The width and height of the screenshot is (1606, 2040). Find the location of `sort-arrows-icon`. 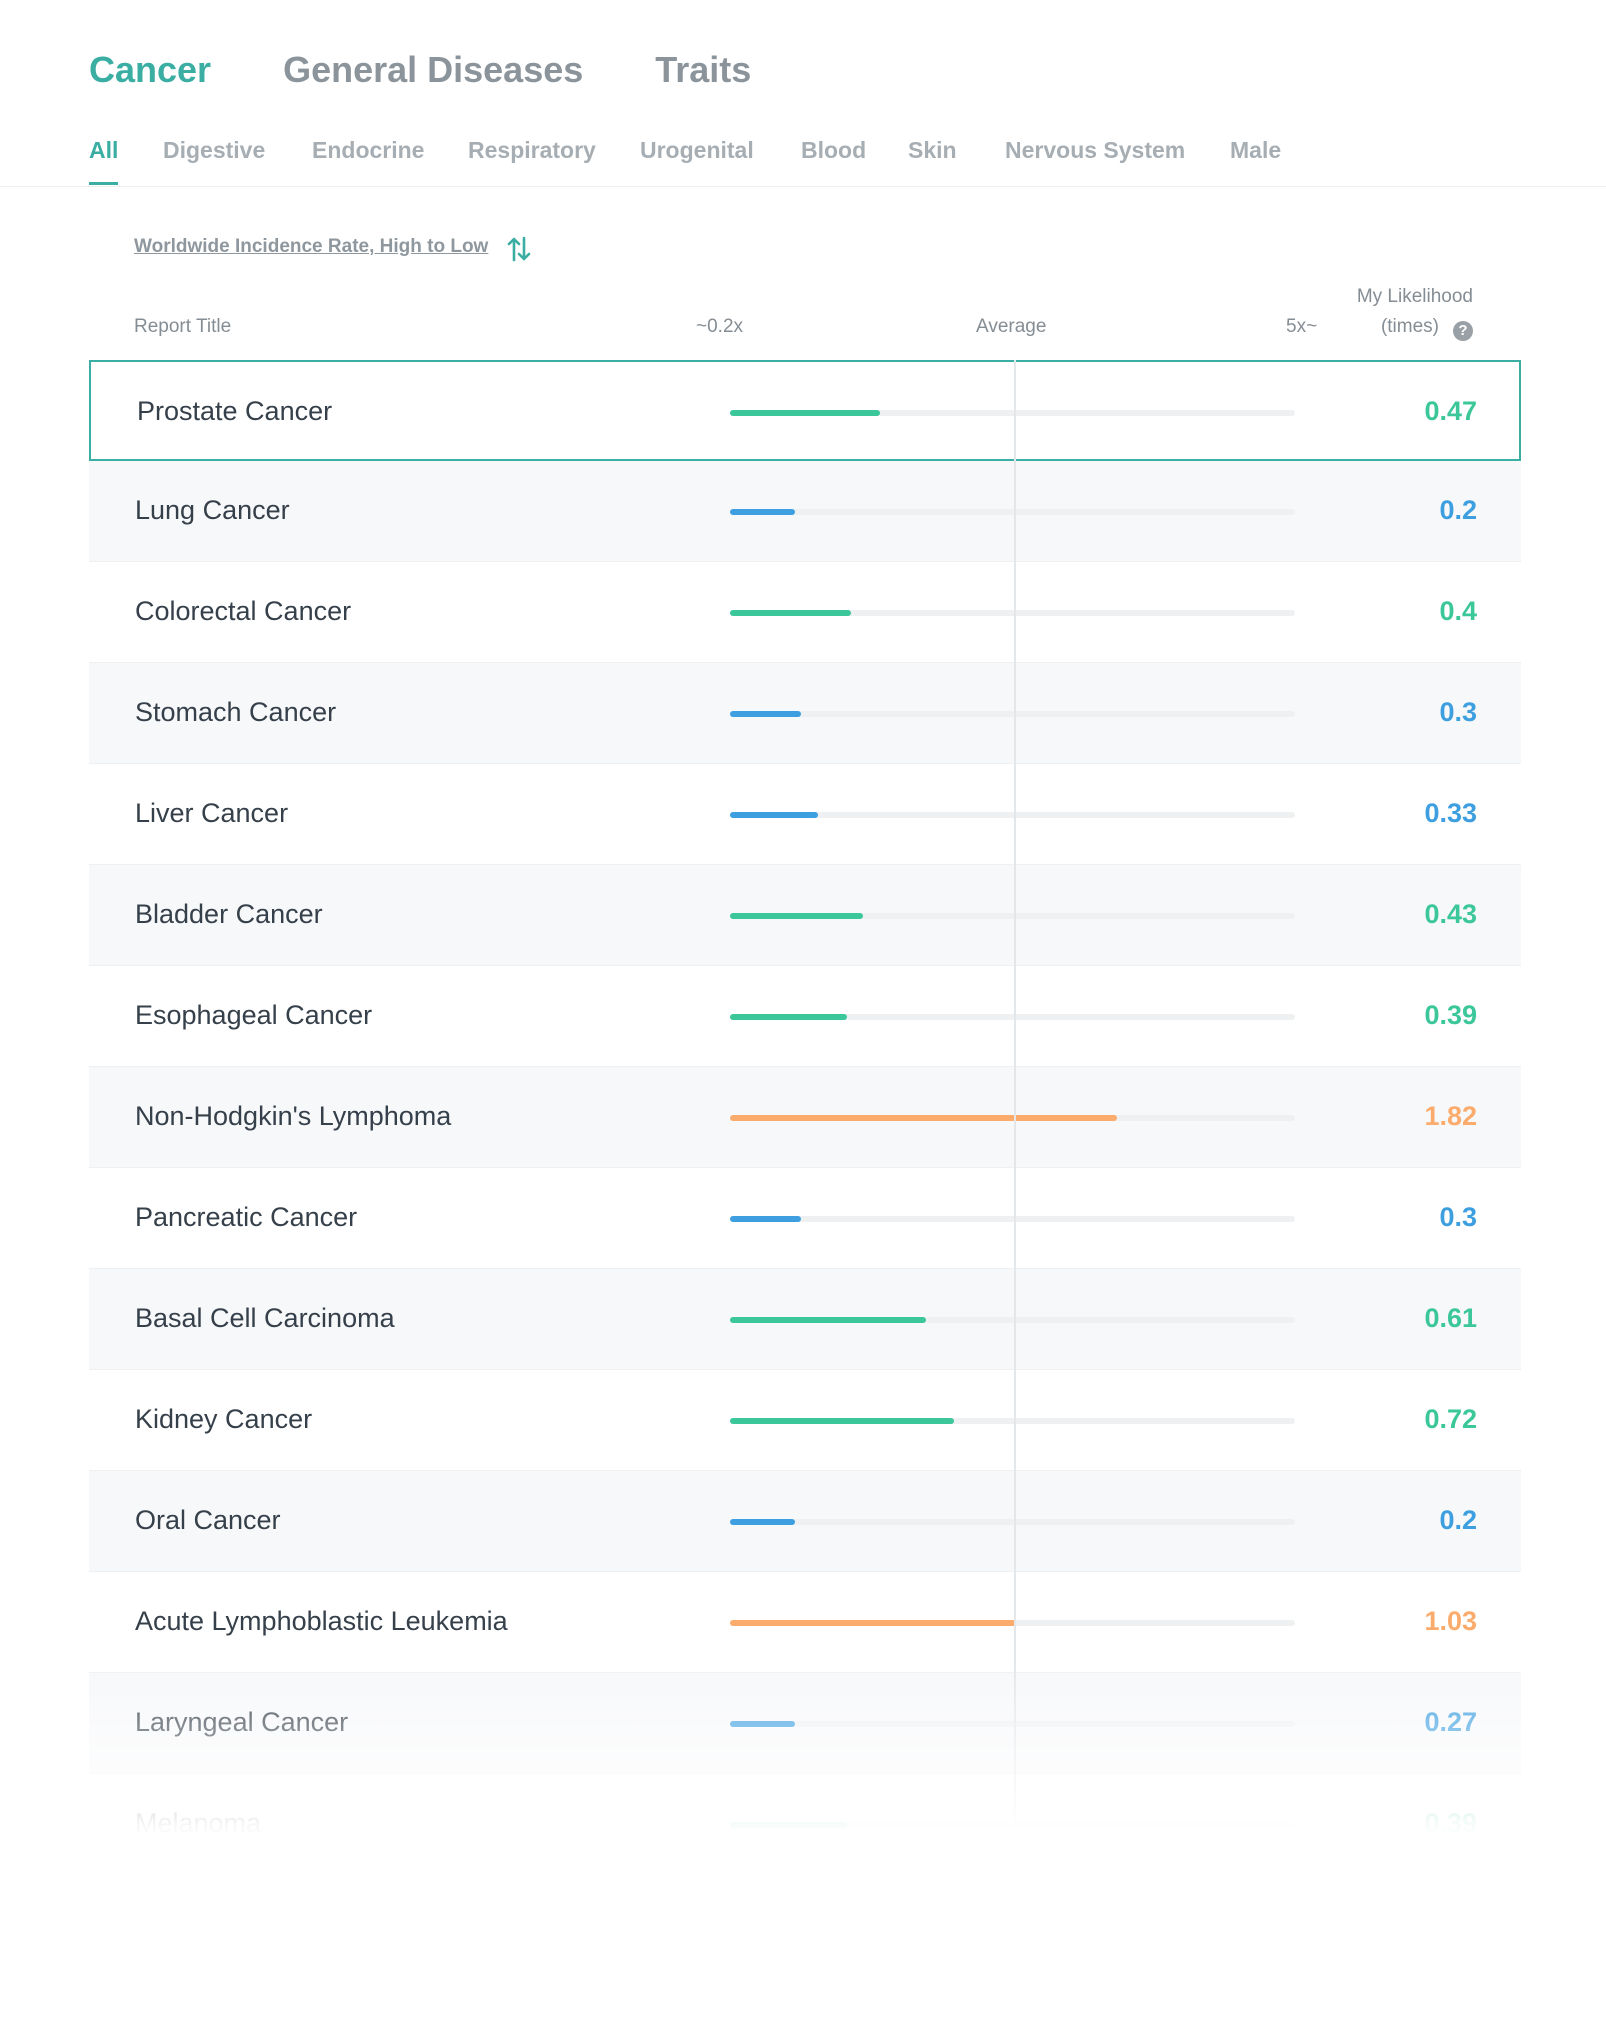

sort-arrows-icon is located at coordinates (519, 249).